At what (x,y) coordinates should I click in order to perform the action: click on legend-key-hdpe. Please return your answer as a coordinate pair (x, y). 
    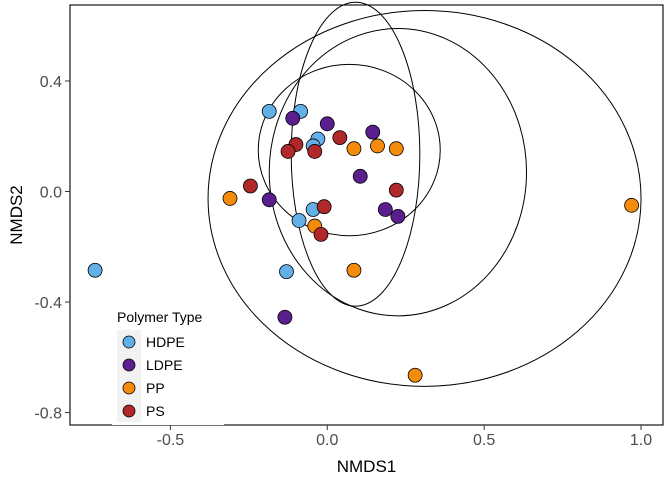
    Looking at the image, I should click on (129, 342).